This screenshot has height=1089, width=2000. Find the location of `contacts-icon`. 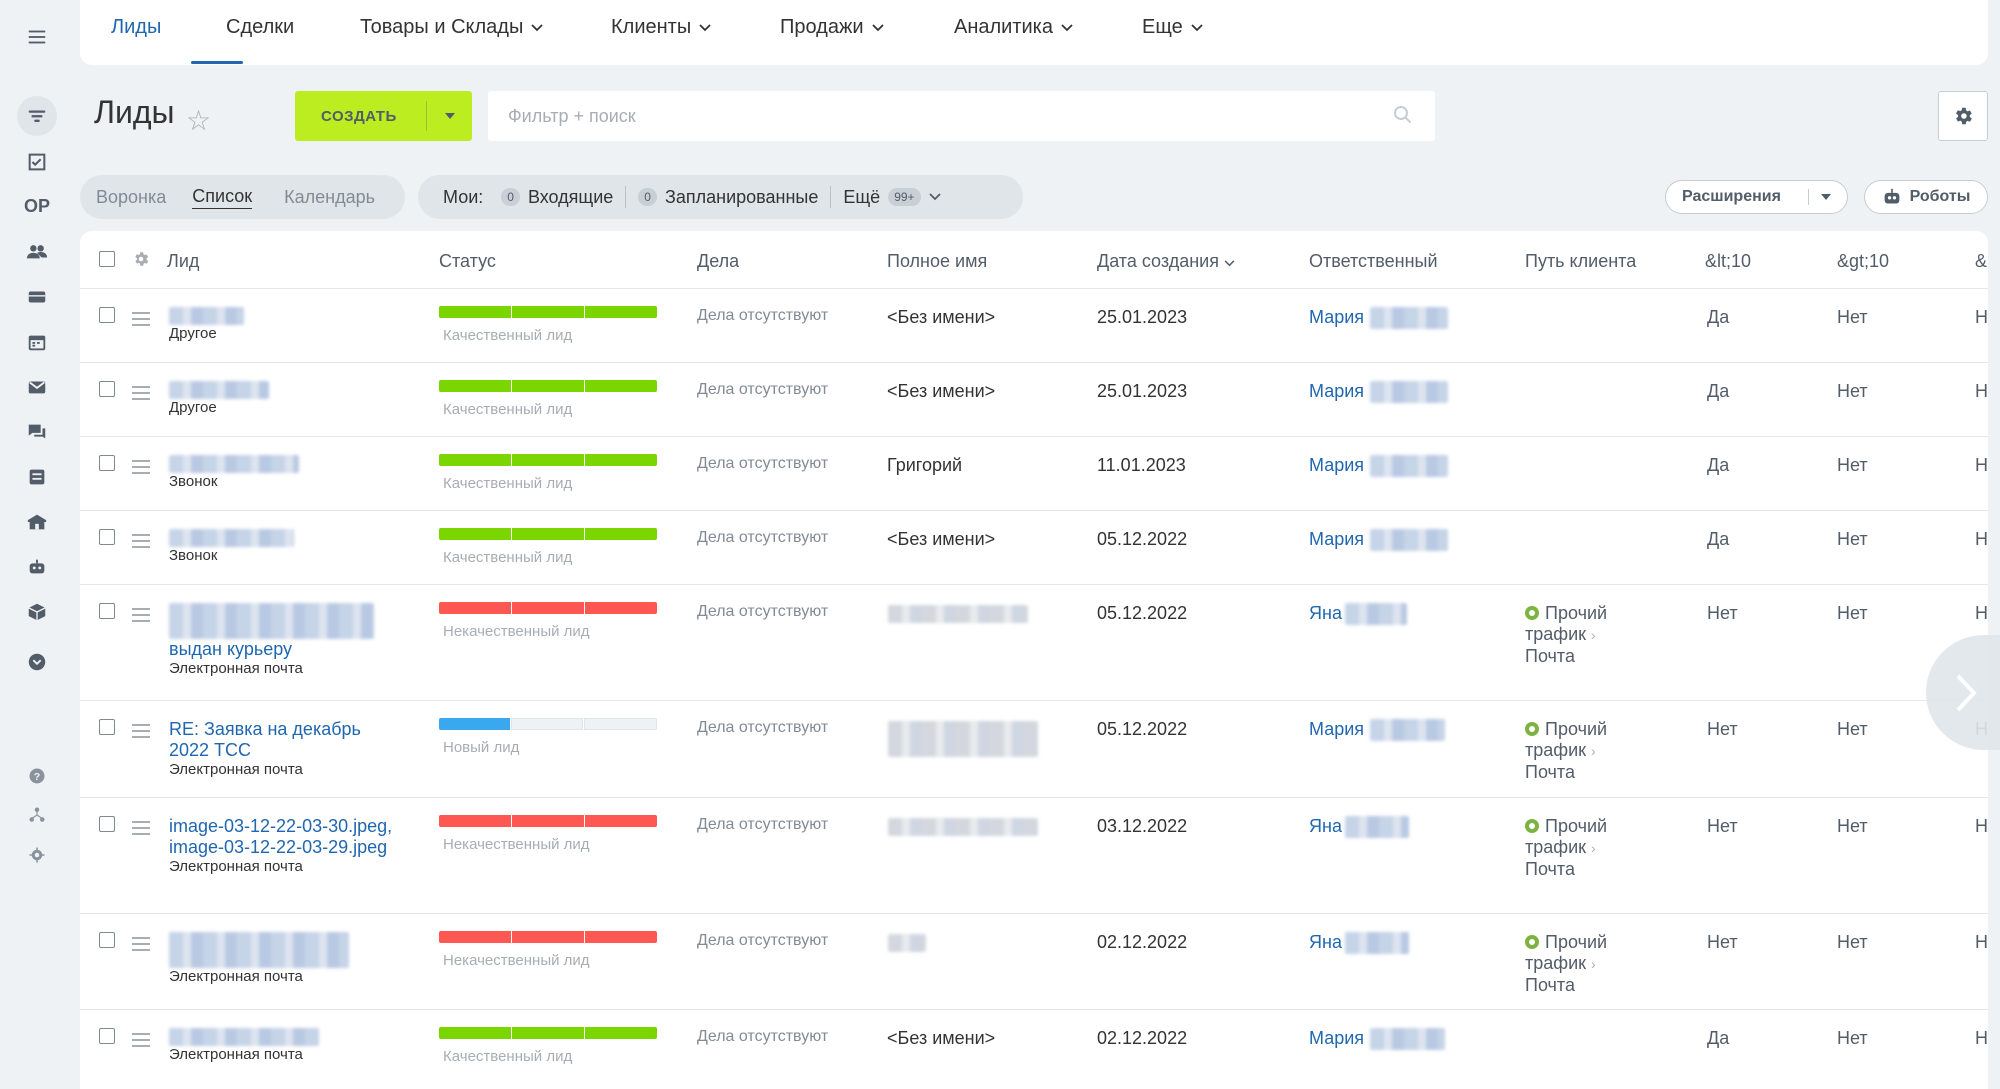

contacts-icon is located at coordinates (37, 252).